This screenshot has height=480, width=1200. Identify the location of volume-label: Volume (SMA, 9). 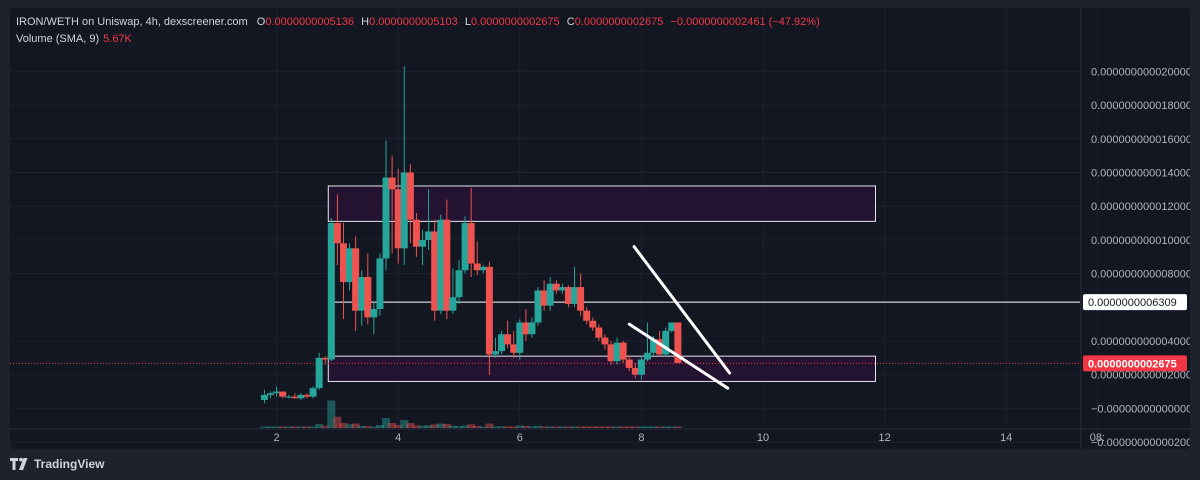
(58, 39).